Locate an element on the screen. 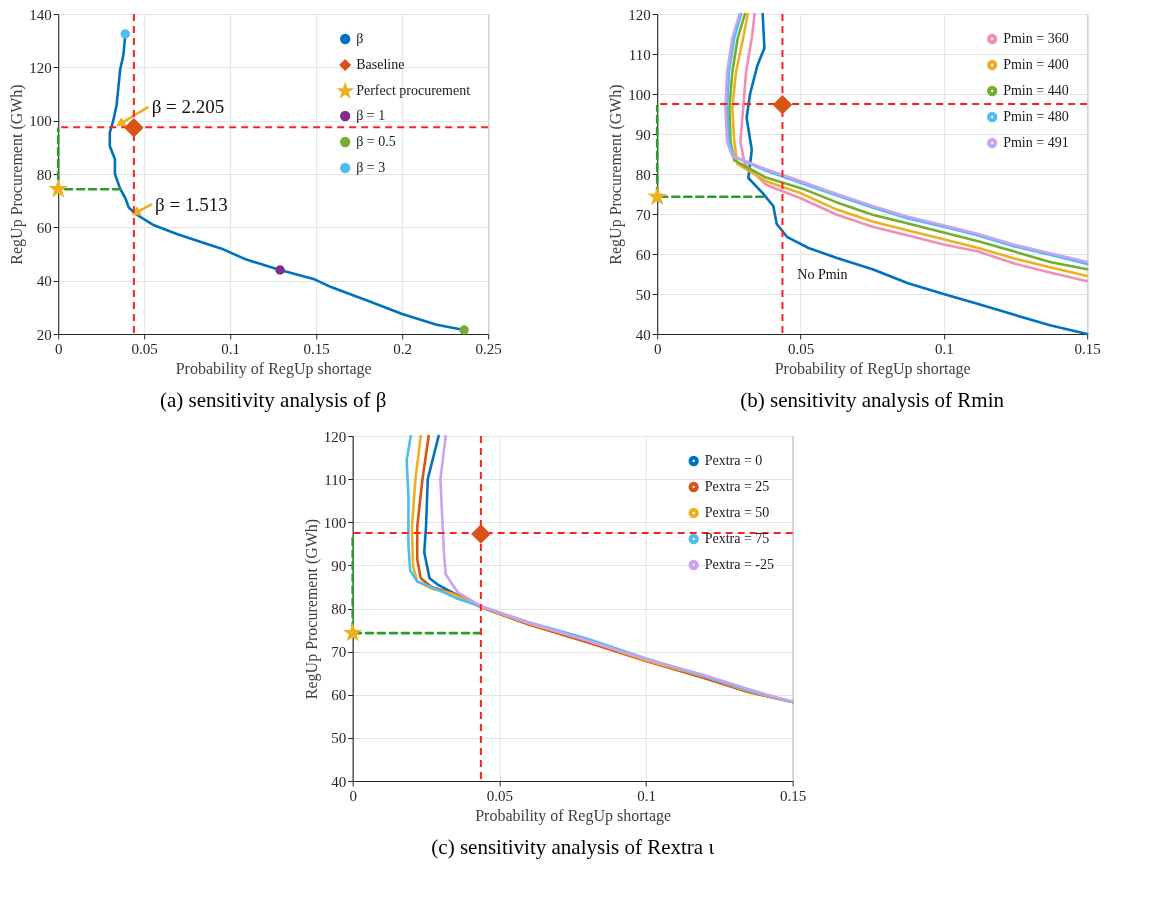 The width and height of the screenshot is (1164, 906). legend-label: β = 1 is located at coordinates (371, 115).